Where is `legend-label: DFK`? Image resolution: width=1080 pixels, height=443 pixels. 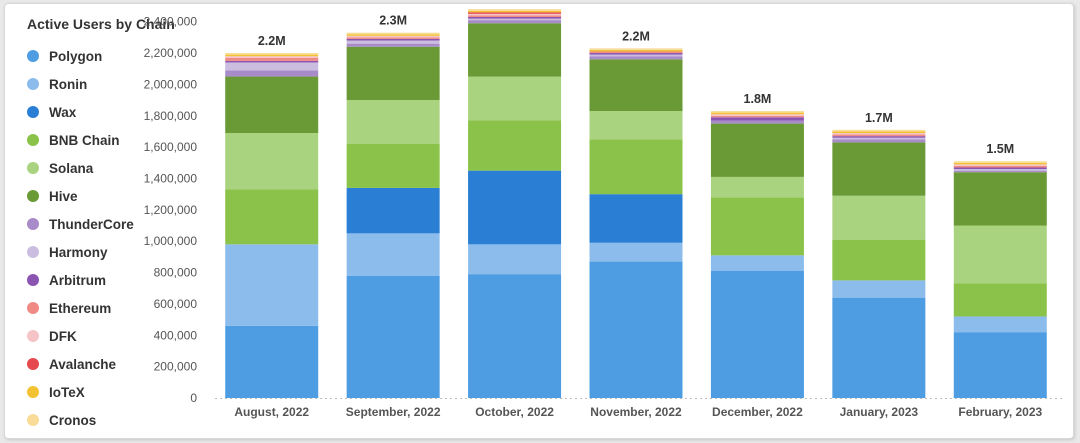
legend-label: DFK is located at coordinates (63, 336).